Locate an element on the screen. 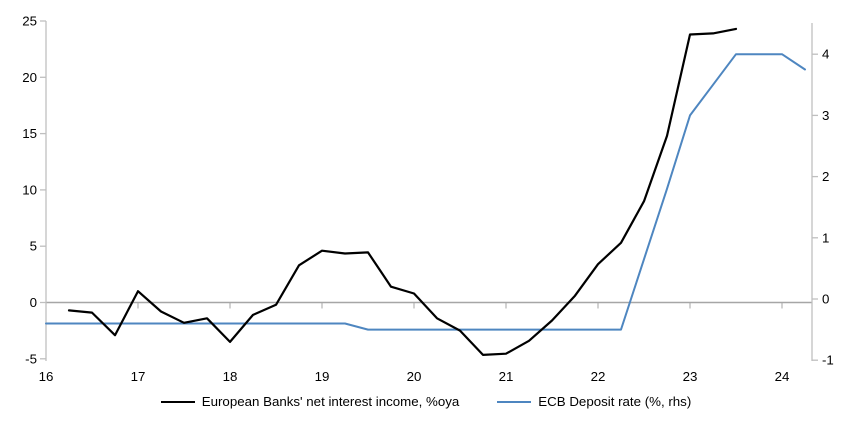  legend-label-ecb-deposit-rate: ECB Deposit rate (%, rhs) is located at coordinates (615, 401).